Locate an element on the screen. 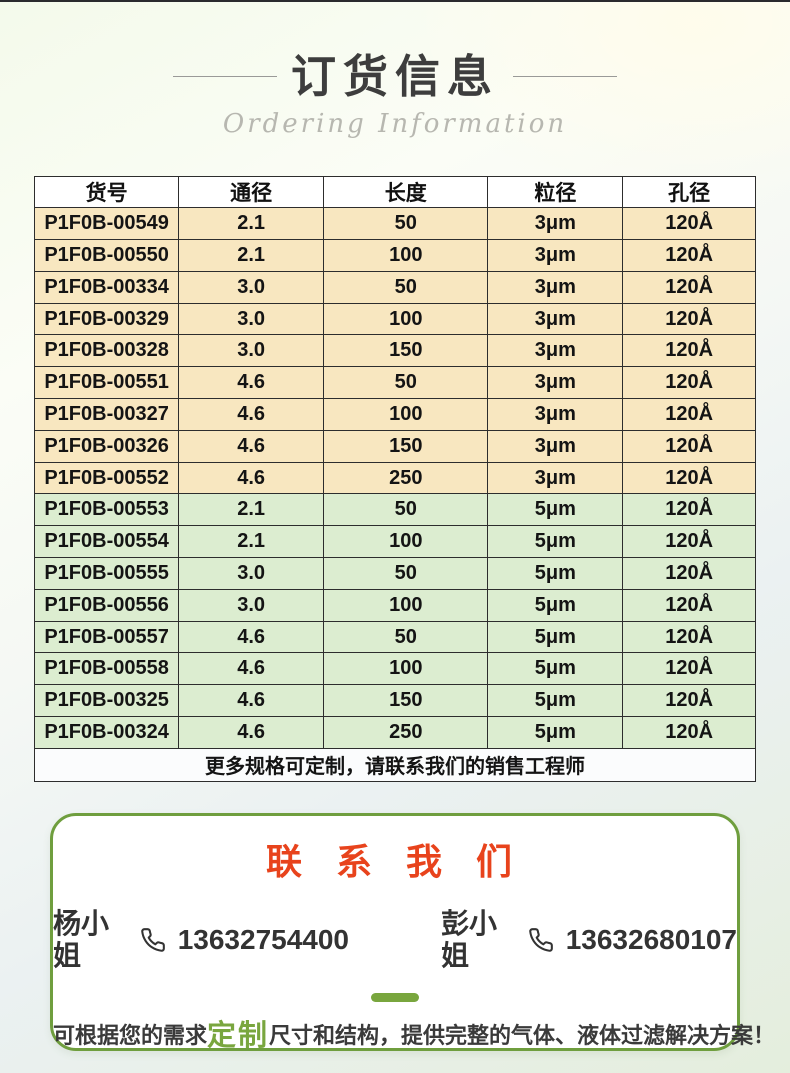 The width and height of the screenshot is (790, 1073). table-row: P1F0B-00329 3.0 100 3μm 120Å is located at coordinates (394, 319).